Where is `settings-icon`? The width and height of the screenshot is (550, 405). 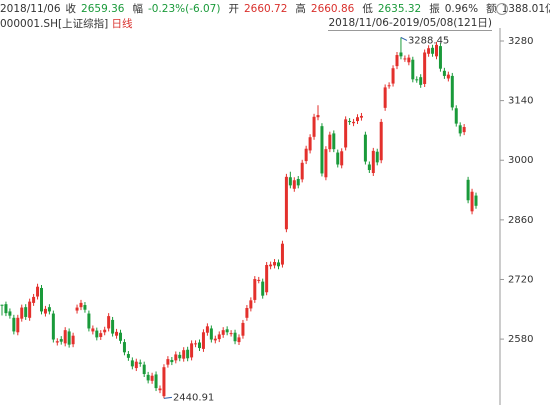 settings-icon is located at coordinates (502, 9).